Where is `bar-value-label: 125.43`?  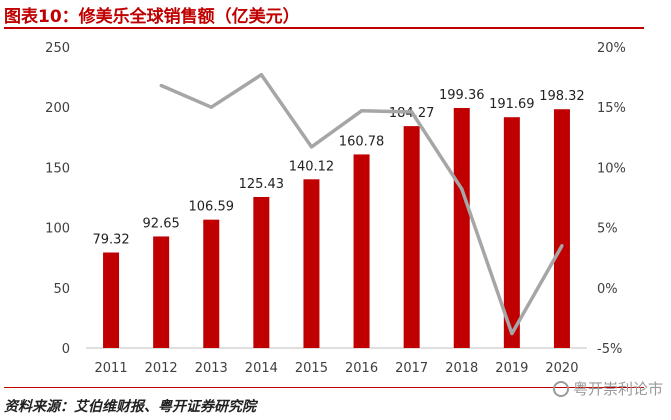 bar-value-label: 125.43 is located at coordinates (262, 184).